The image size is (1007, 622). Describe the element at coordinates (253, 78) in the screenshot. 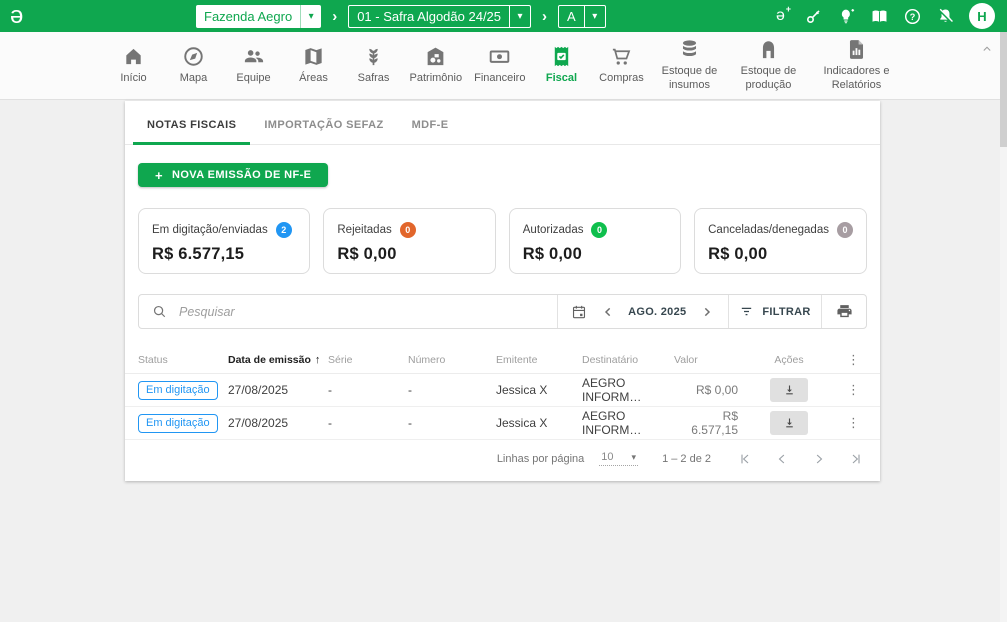

I see `nav-item-label: Equipe` at that location.